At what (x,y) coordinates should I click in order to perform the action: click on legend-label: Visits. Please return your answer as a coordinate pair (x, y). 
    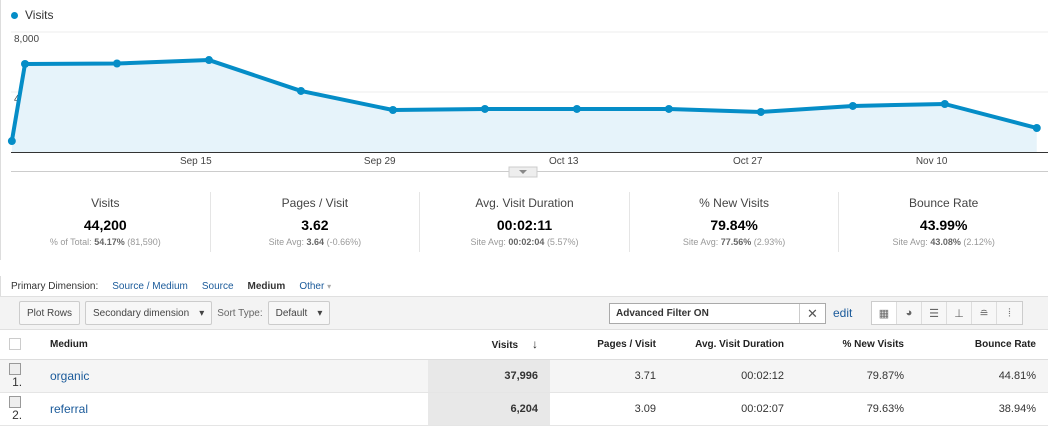
    Looking at the image, I should click on (39, 15).